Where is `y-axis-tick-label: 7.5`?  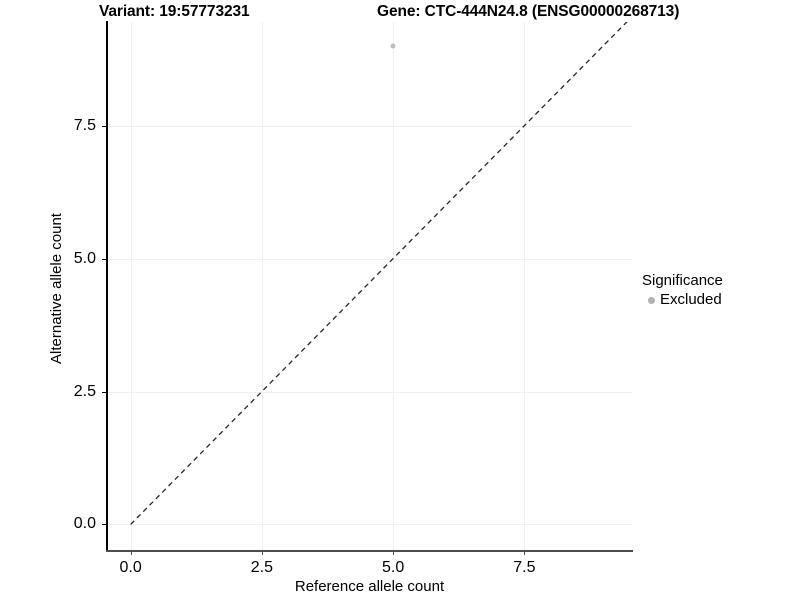 y-axis-tick-label: 7.5 is located at coordinates (84, 125).